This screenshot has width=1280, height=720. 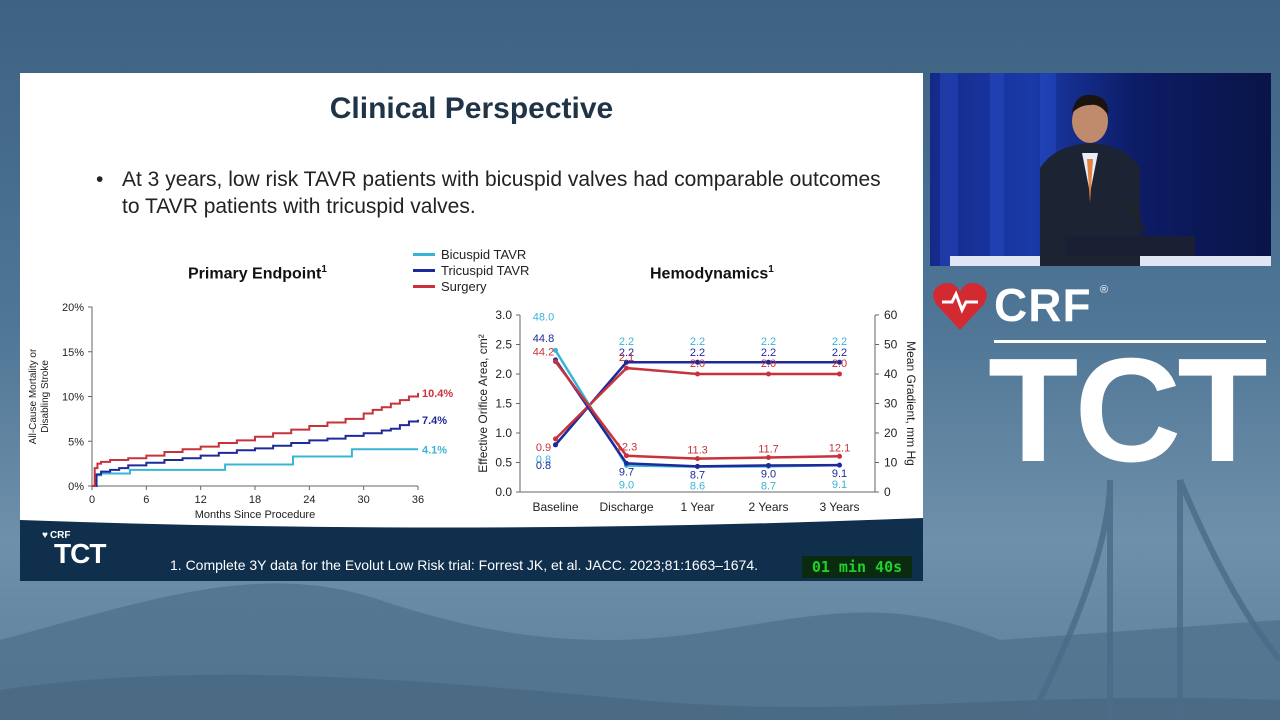 I want to click on mini-crf-mark: ♥ CRF, so click(x=73, y=535).